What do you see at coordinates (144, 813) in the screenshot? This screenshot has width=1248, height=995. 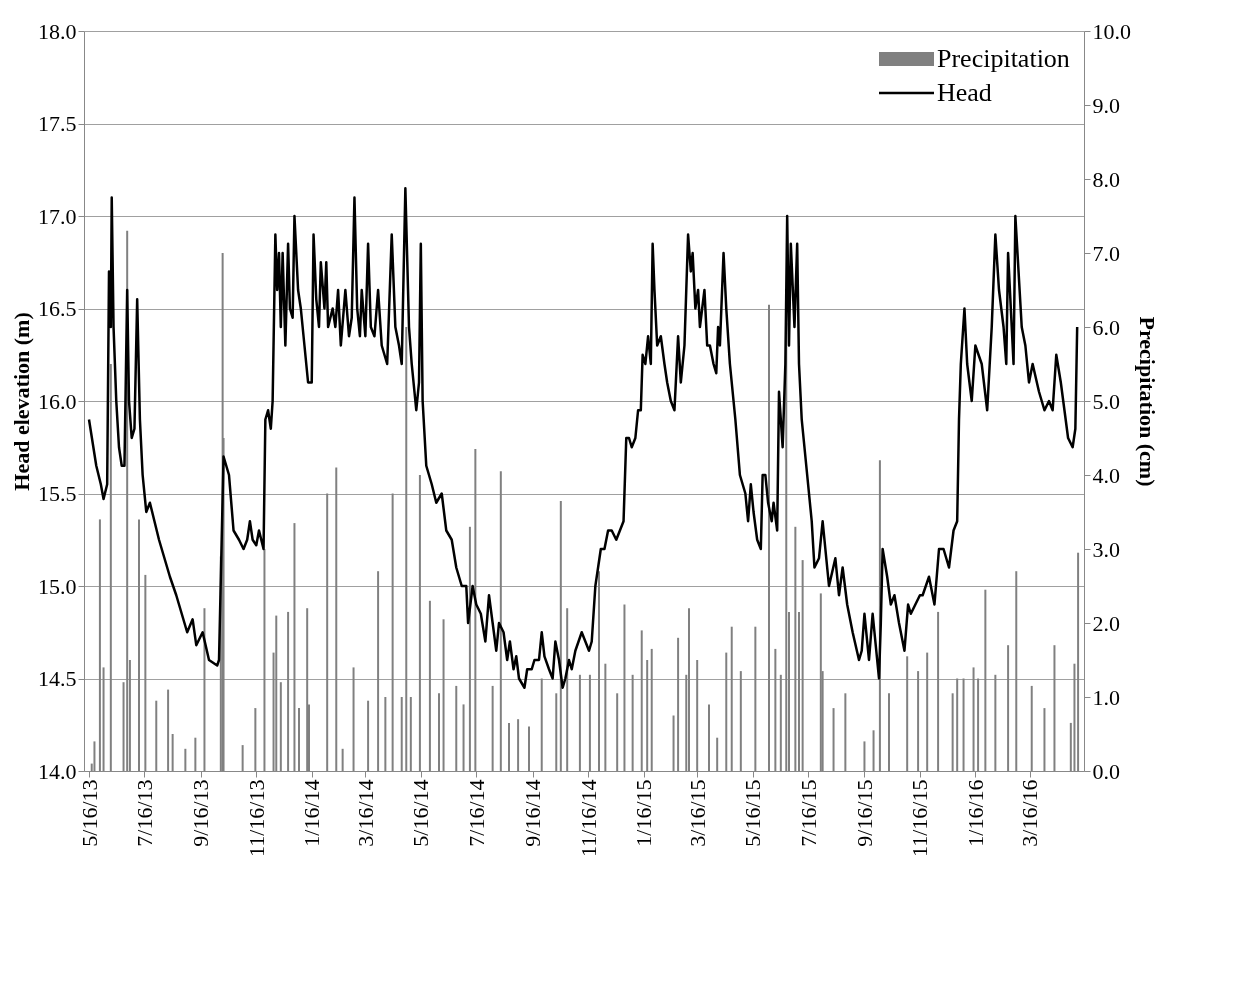 I see `x-tick-label: 7/16/13` at bounding box center [144, 813].